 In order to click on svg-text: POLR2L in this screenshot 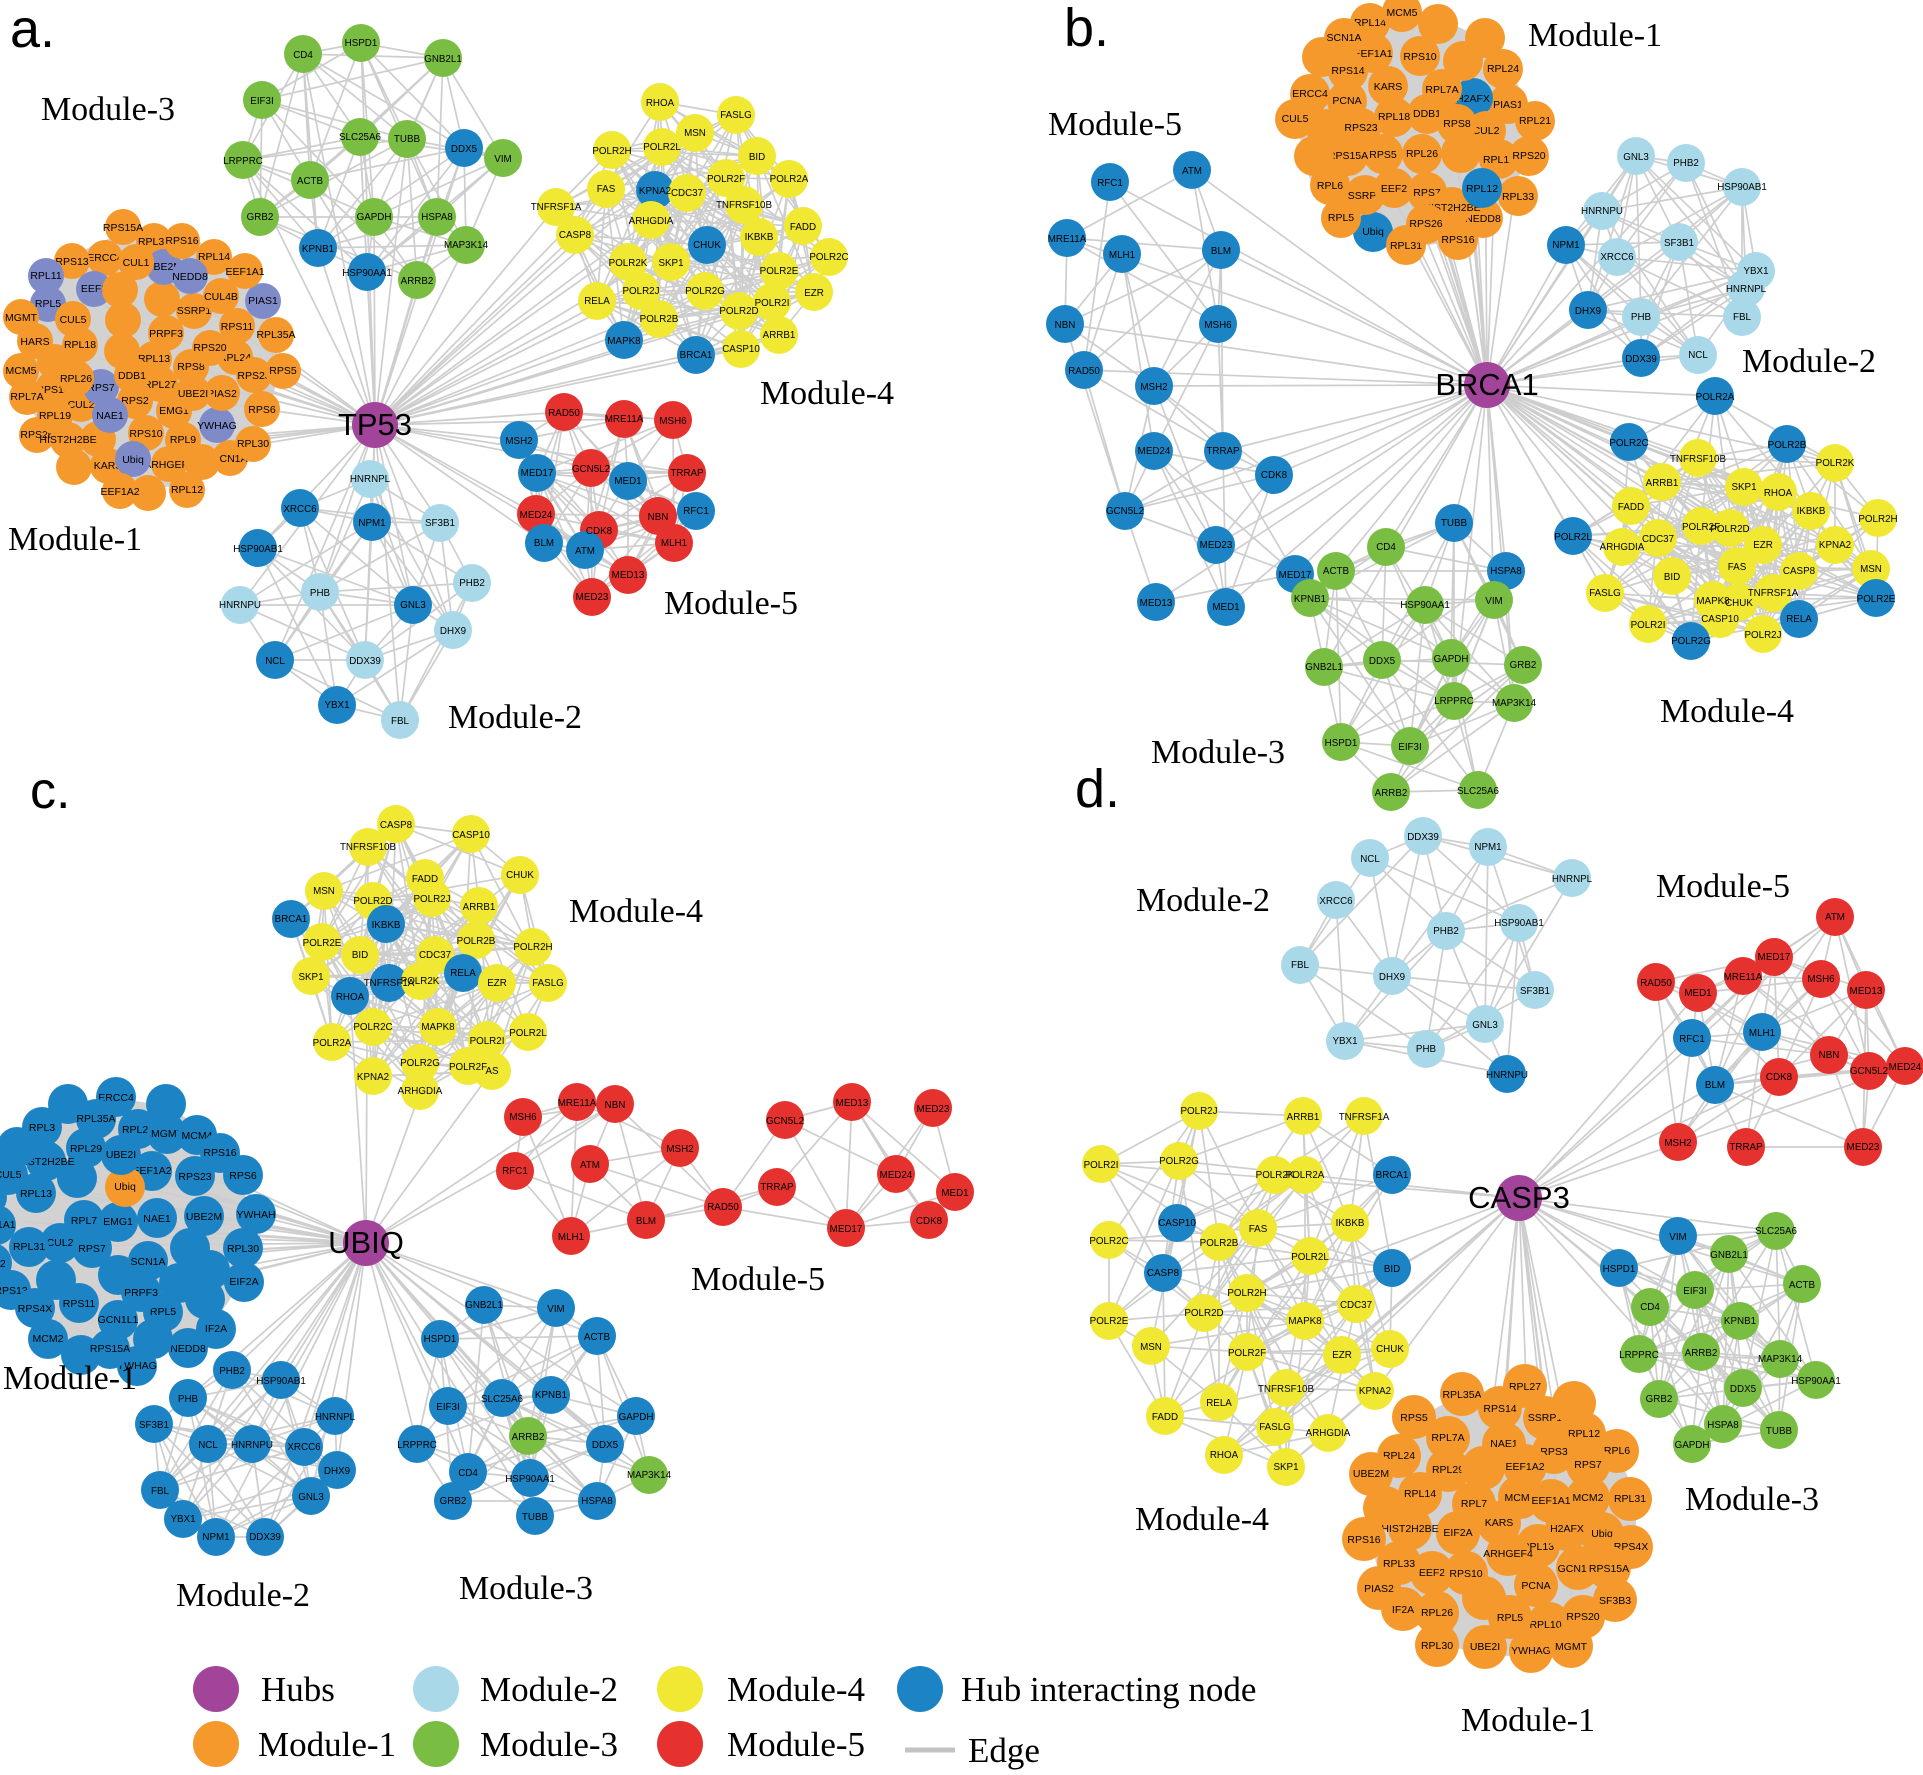, I will do `click(662, 147)`.